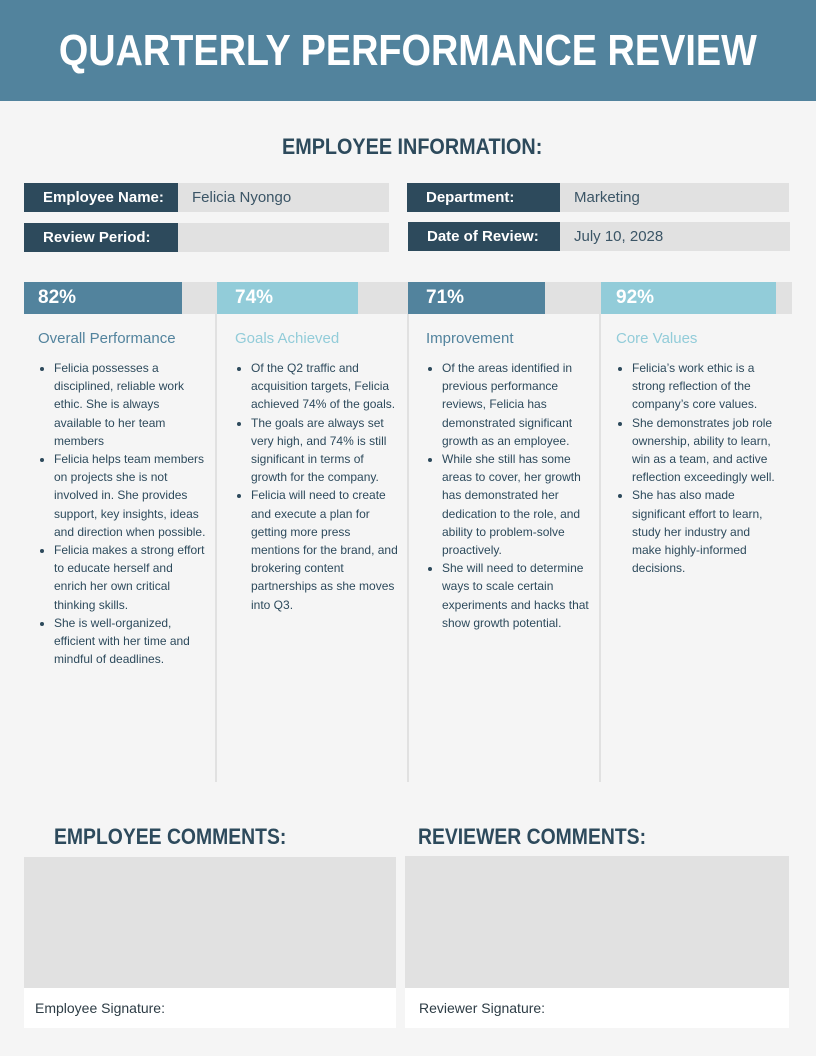 This screenshot has width=816, height=1056. I want to click on page-header: QUARTERLY PERFORMANCE REVIEW, so click(408, 50).